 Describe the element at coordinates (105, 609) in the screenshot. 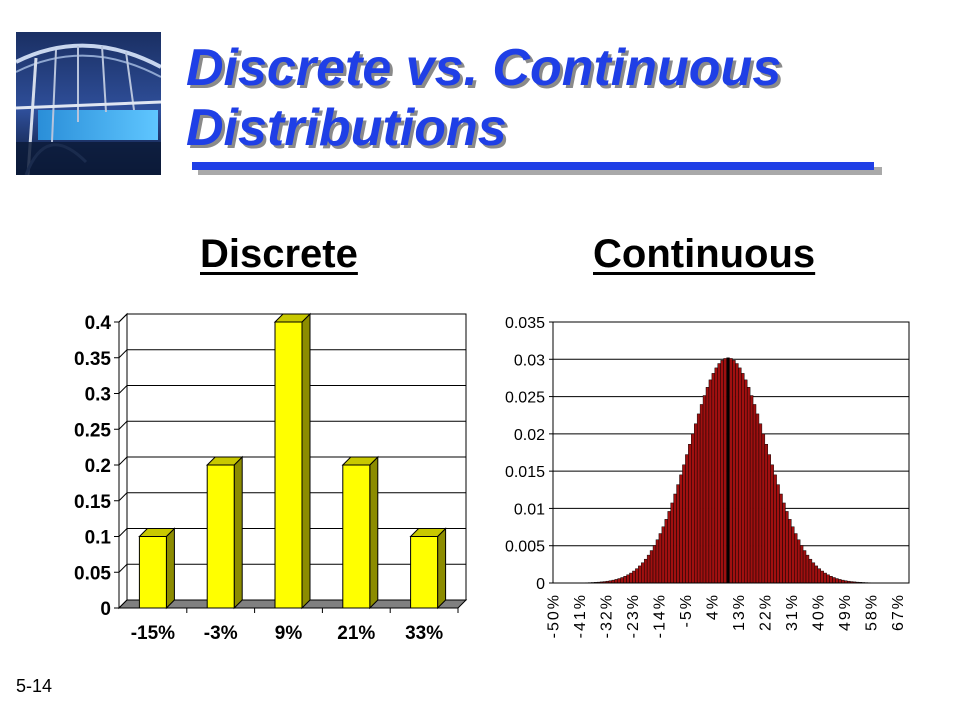

I see `y-tick-label: 0` at that location.